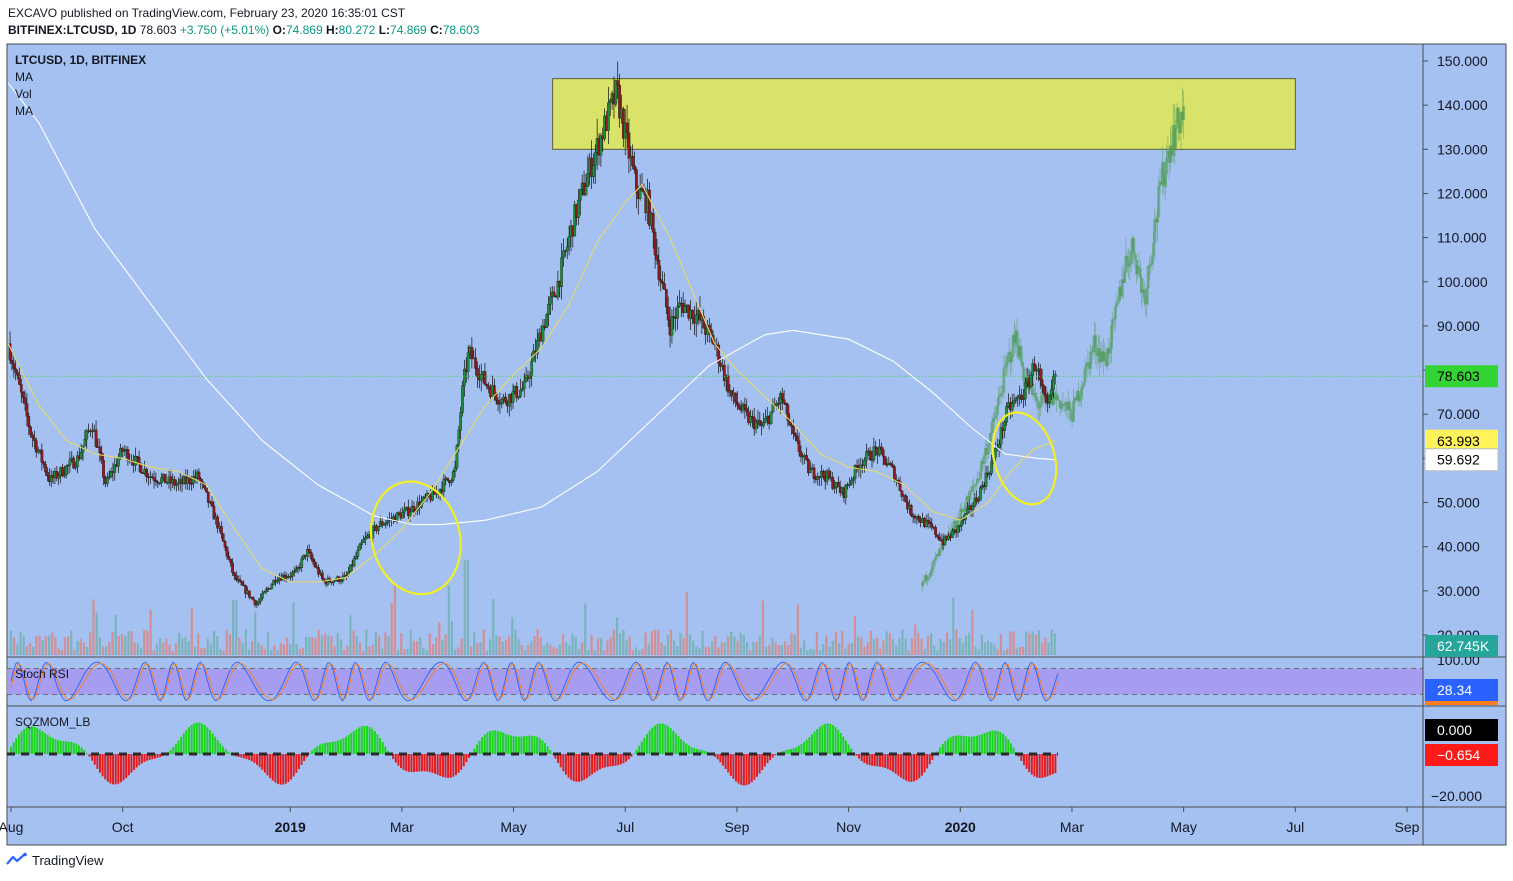 The image size is (1513, 881). I want to click on tradingview-footer: TradingView, so click(55, 860).